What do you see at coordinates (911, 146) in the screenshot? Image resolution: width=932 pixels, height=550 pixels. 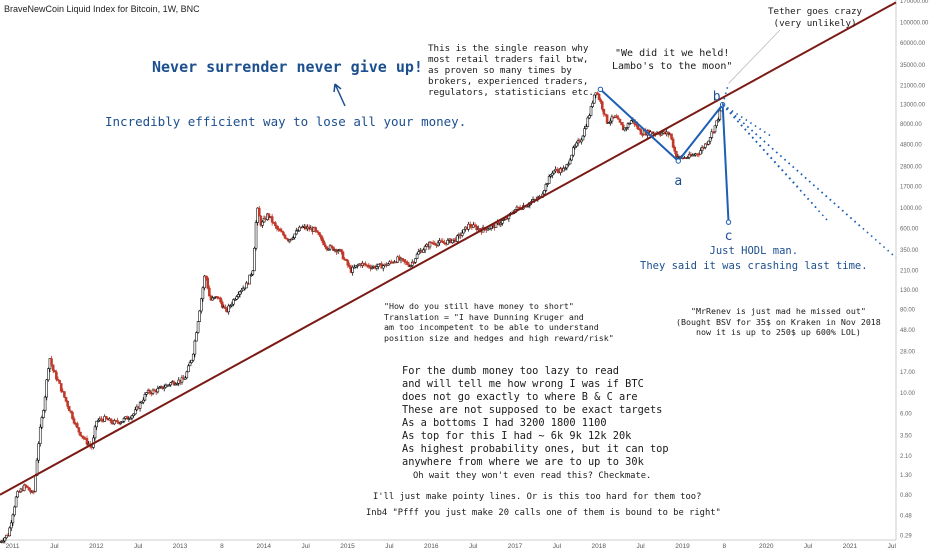 I see `y-tick-label: 4800.00` at bounding box center [911, 146].